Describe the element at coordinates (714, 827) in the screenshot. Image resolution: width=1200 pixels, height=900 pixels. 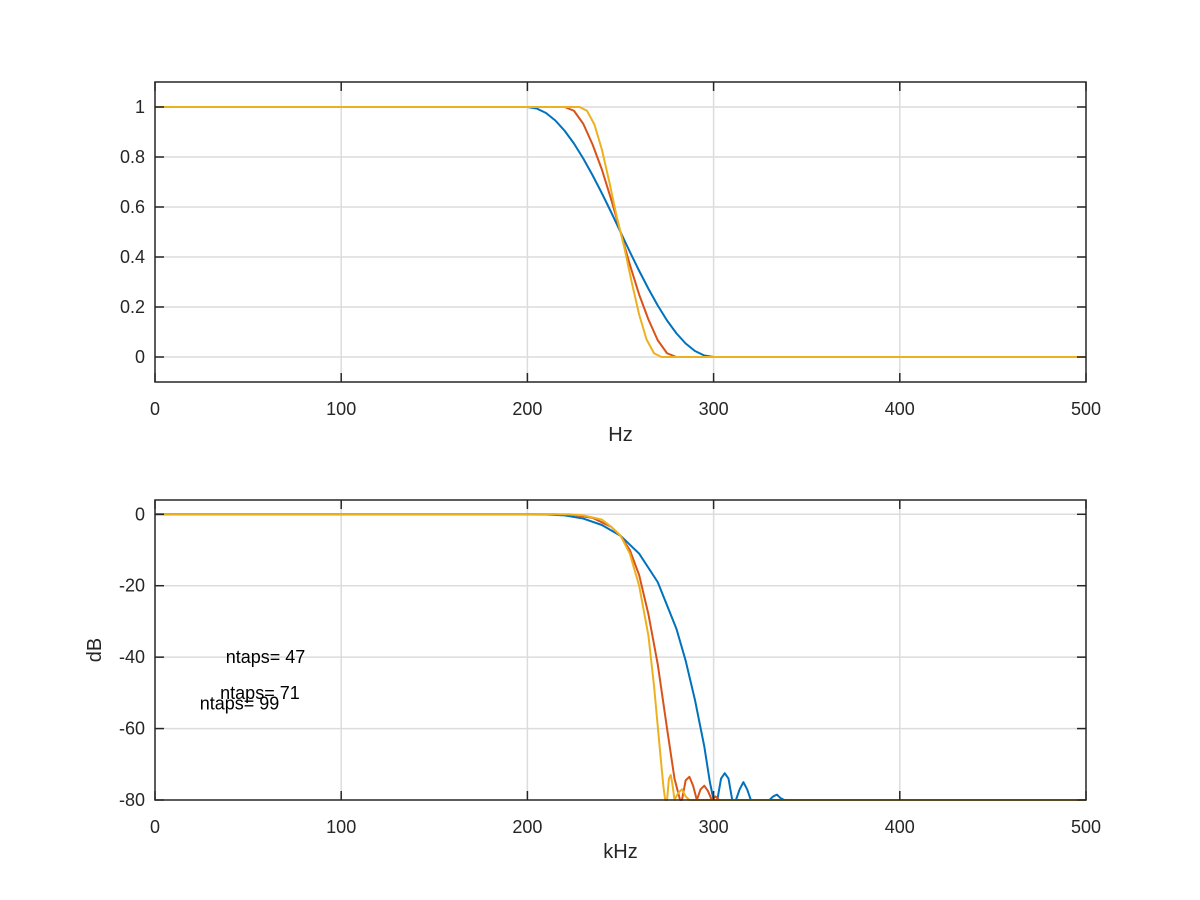
I see `bottom-x-tick-label: 300` at that location.